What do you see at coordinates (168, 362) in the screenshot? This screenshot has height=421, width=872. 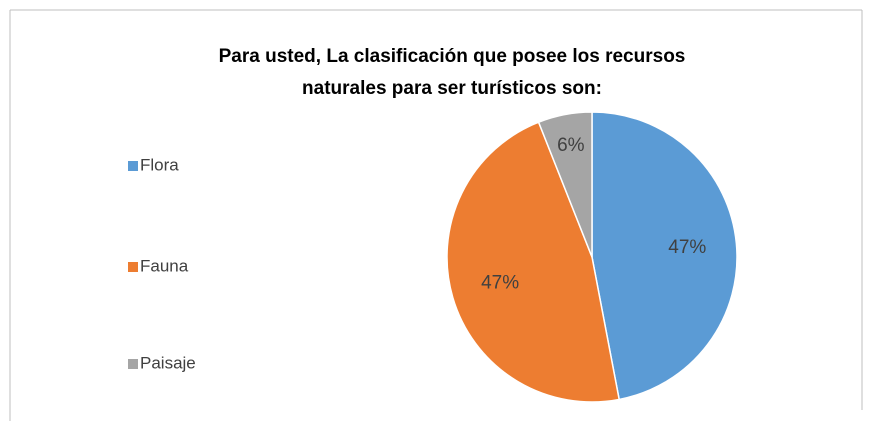 I see `legend-label: Paisaje` at bounding box center [168, 362].